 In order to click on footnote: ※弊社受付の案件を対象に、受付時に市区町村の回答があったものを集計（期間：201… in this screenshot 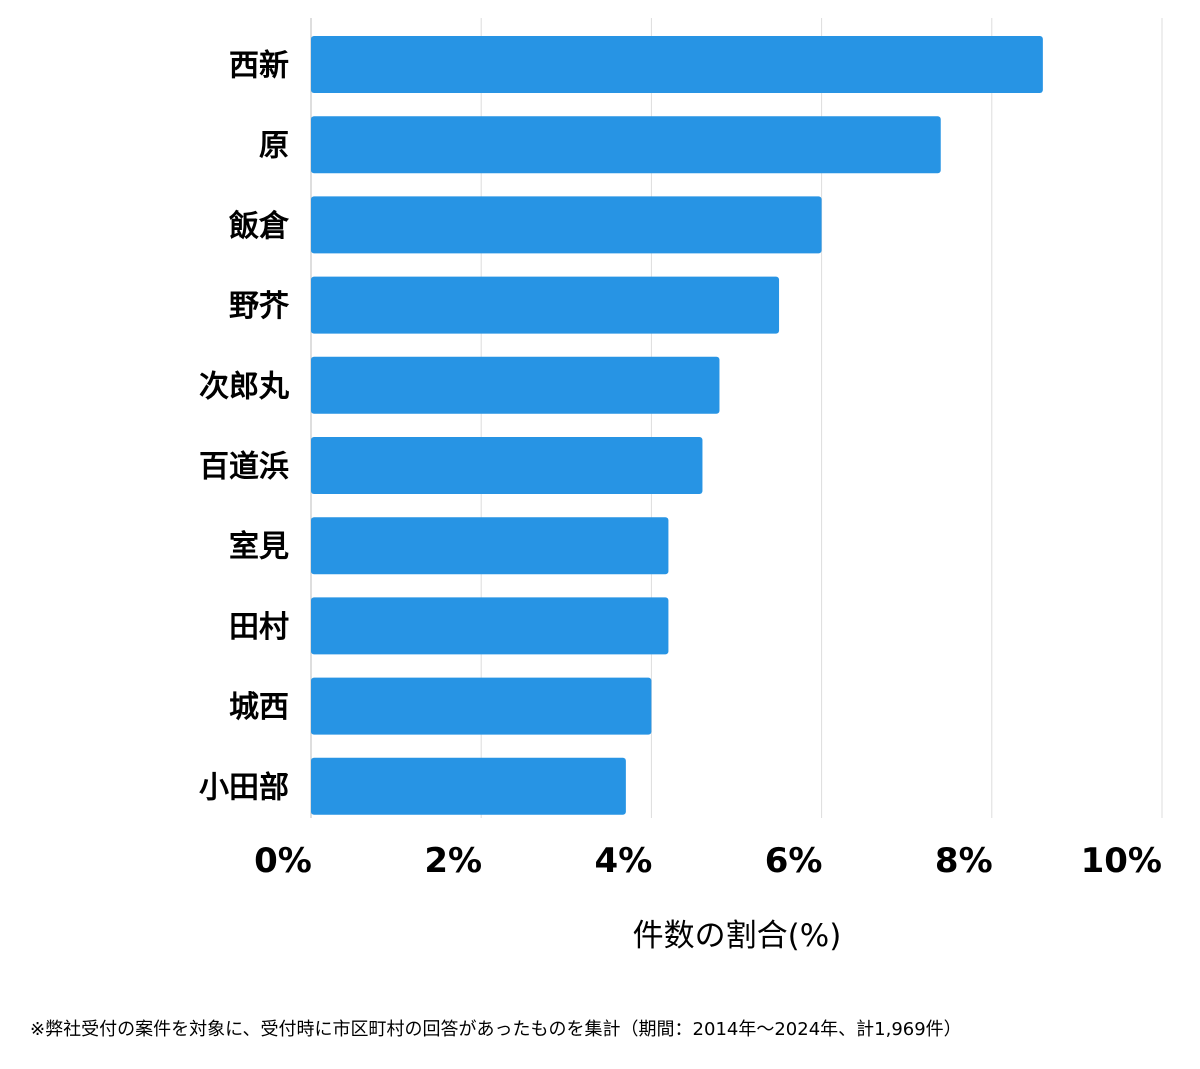, I will do `click(496, 1029)`.